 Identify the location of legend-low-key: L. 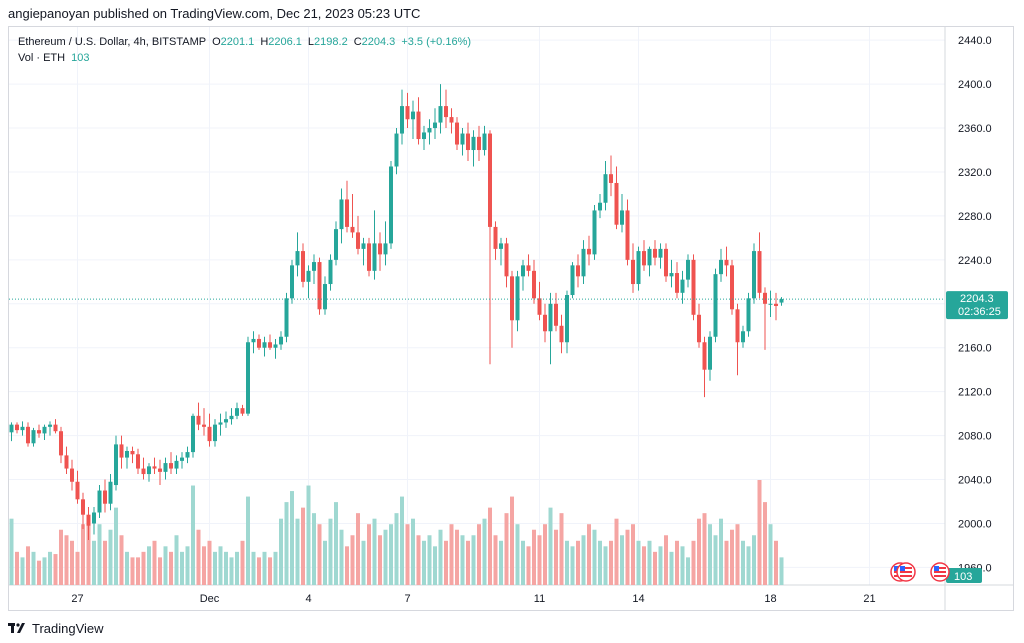
(311, 42).